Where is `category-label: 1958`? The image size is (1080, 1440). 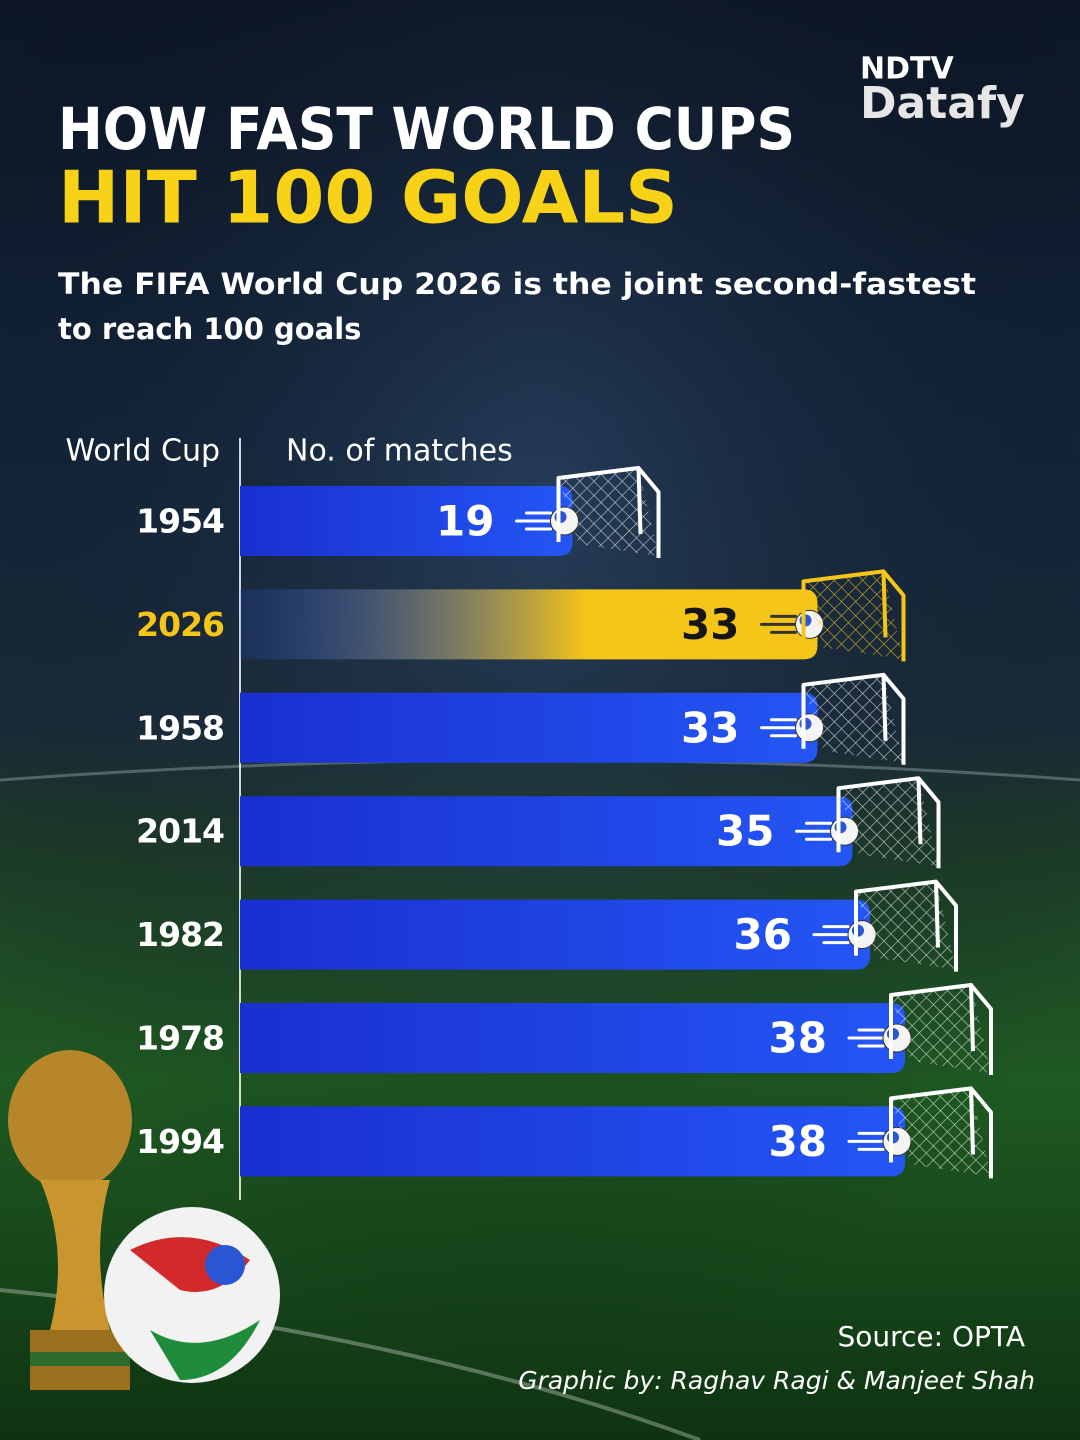 category-label: 1958 is located at coordinates (180, 727).